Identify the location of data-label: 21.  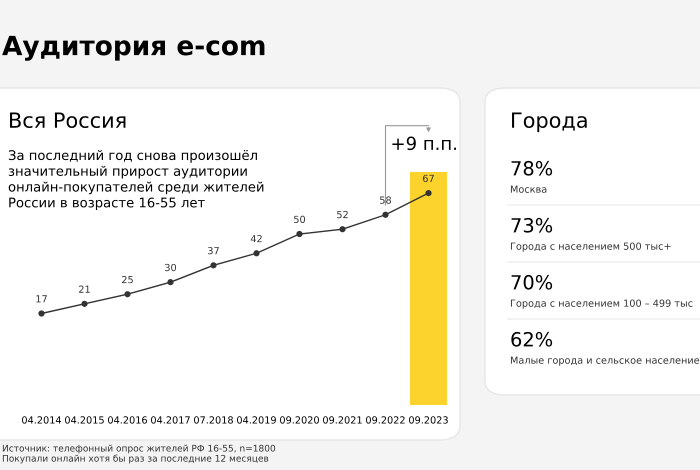
(84, 289).